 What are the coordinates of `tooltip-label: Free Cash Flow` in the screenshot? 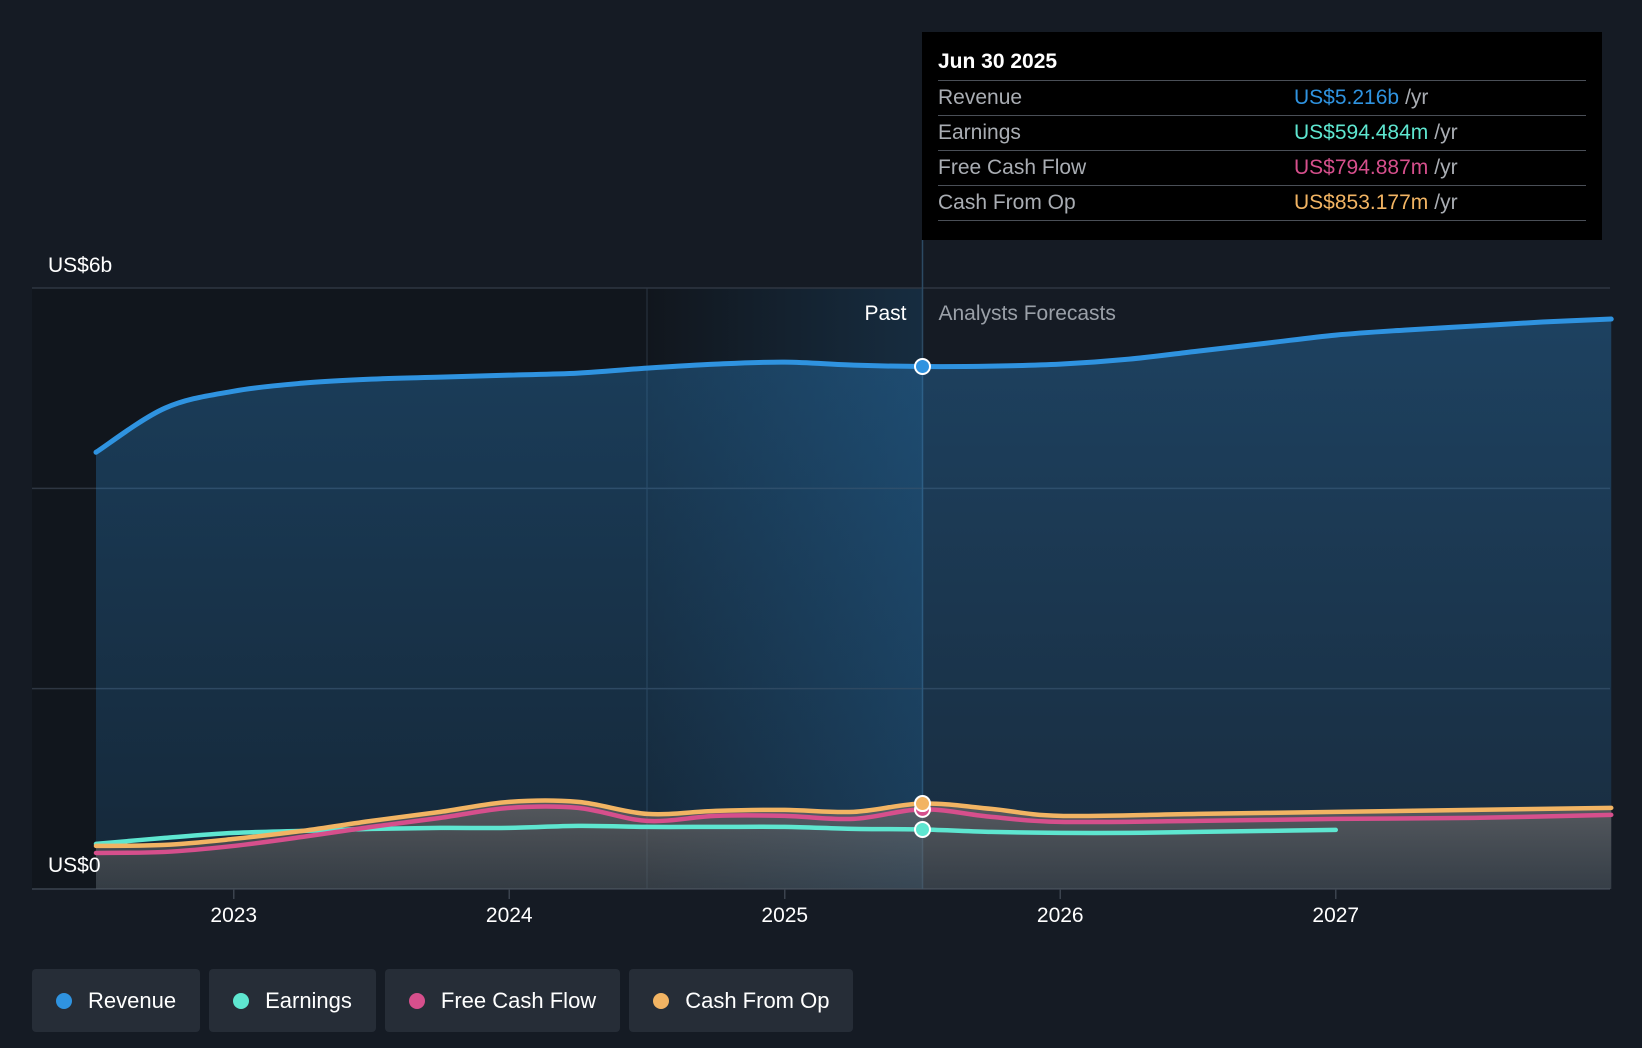 It's located at (1012, 167).